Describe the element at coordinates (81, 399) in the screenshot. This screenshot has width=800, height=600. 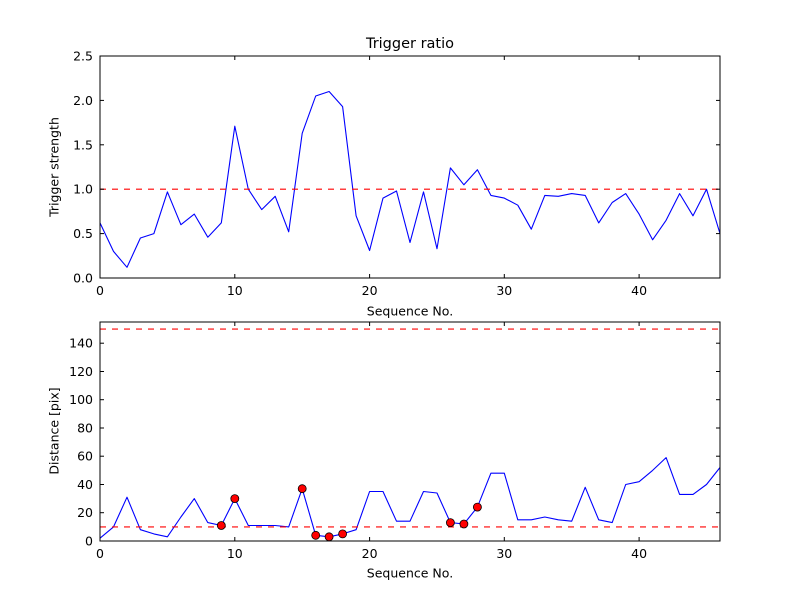
I see `y-tick-label: 100` at that location.